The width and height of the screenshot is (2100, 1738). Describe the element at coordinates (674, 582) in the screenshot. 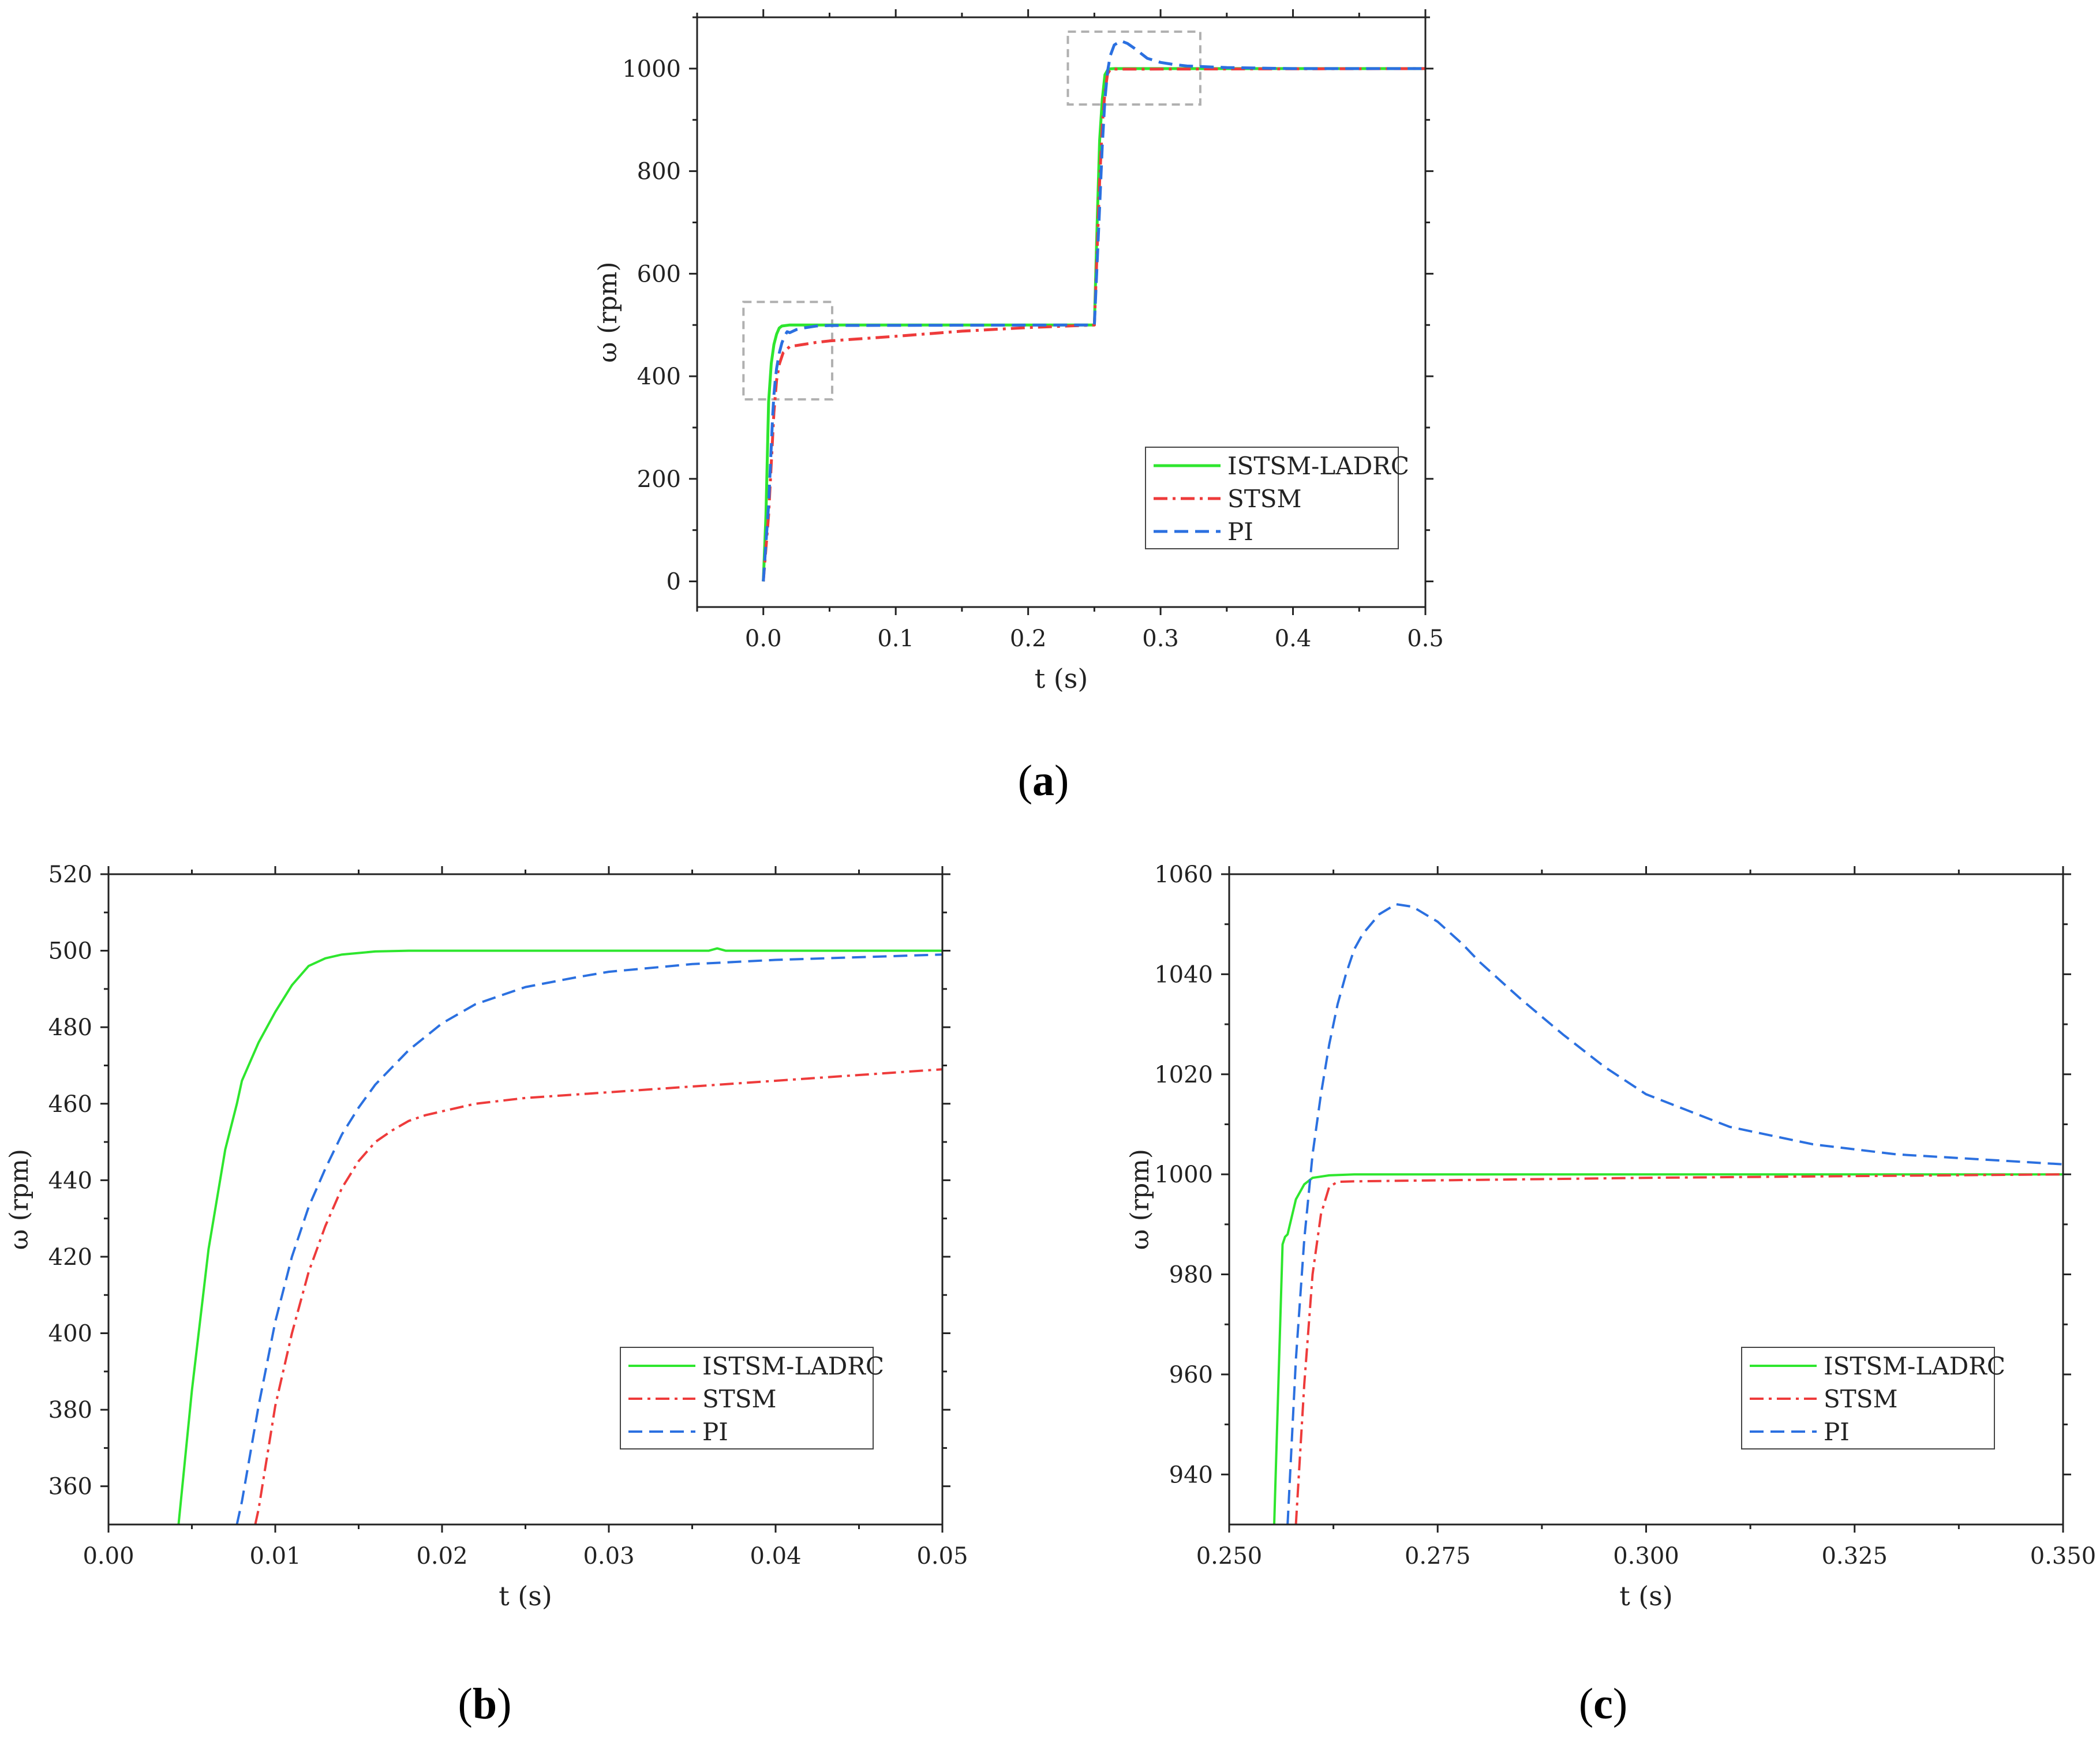

I see `y-tick-label: 0` at that location.